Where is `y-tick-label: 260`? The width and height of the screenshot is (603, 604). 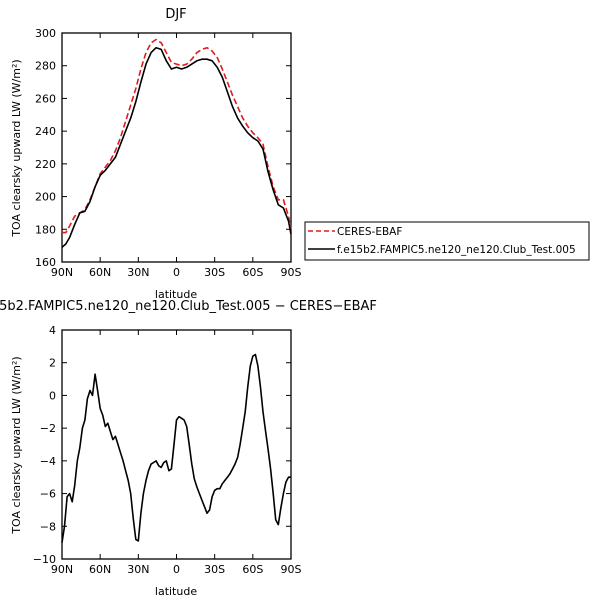
y-tick-label: 260 is located at coordinates (45, 98).